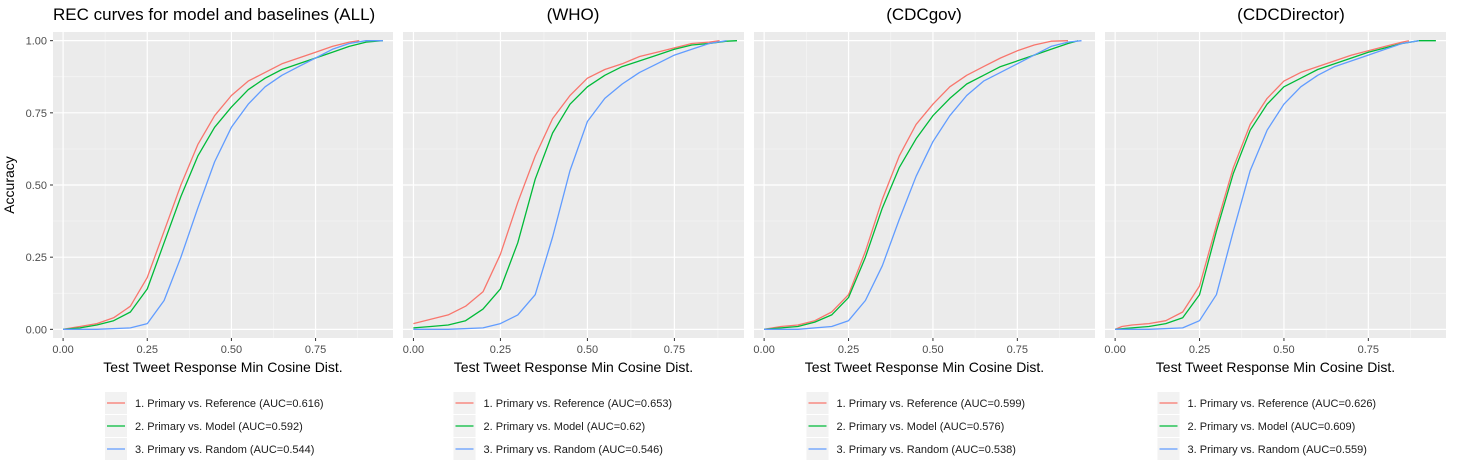  What do you see at coordinates (36, 258) in the screenshot?
I see `y-tick-label: 0.25` at bounding box center [36, 258].